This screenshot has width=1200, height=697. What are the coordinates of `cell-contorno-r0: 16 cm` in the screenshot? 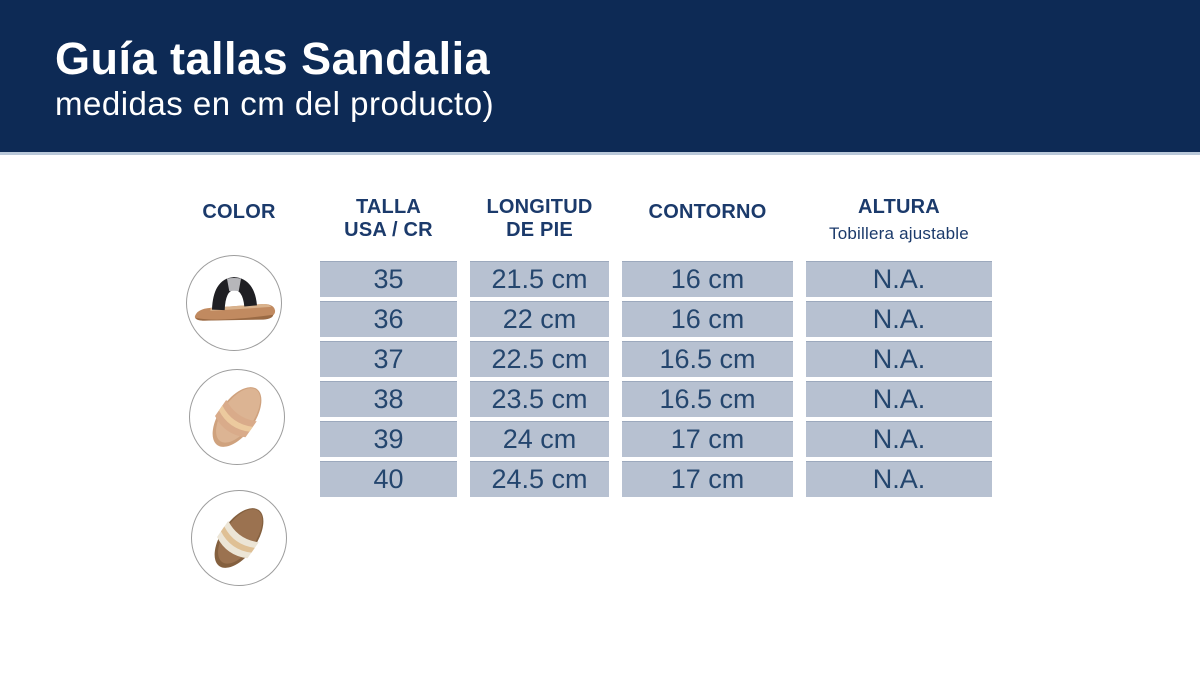 It's located at (707, 279).